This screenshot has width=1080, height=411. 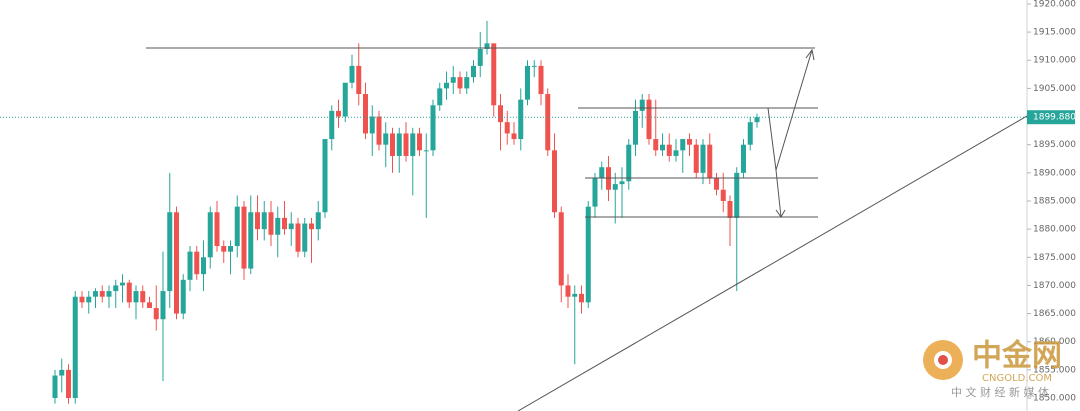 What do you see at coordinates (1054, 173) in the screenshot?
I see `y-tick-label: 1890.000` at bounding box center [1054, 173].